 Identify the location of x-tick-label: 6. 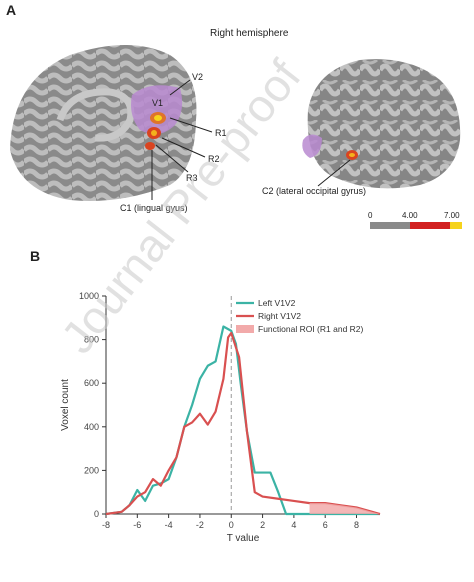
(325, 525).